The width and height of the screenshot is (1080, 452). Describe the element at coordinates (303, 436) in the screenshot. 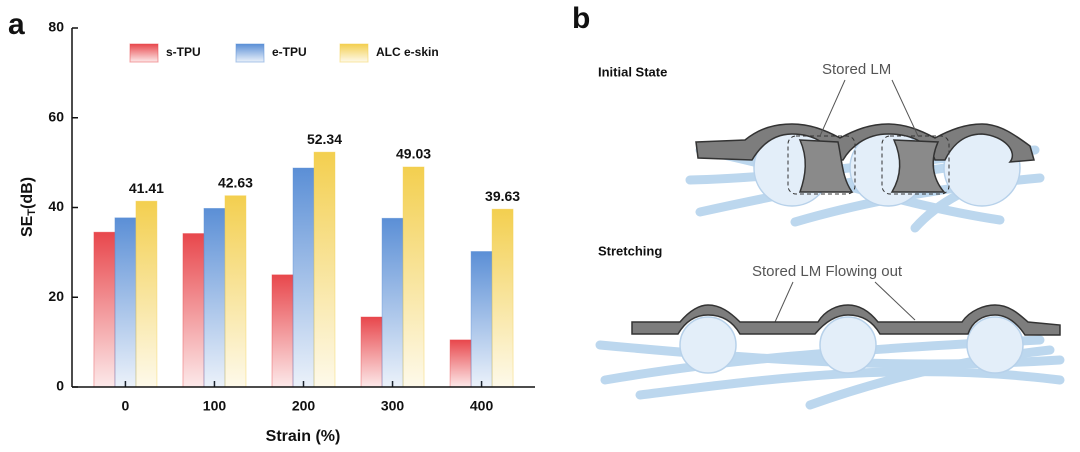

I see `x-axis-title: Strain (%)` at that location.